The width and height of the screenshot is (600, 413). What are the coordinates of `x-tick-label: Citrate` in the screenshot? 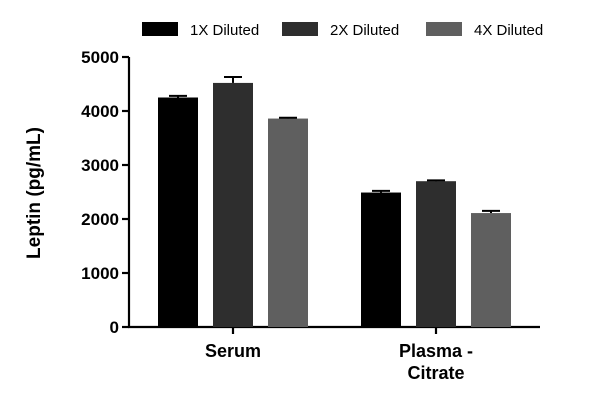 It's located at (435, 373).